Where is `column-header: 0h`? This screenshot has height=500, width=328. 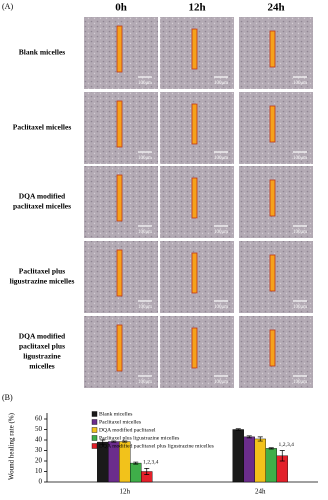
column-header: 0h is located at coordinates (121, 8).